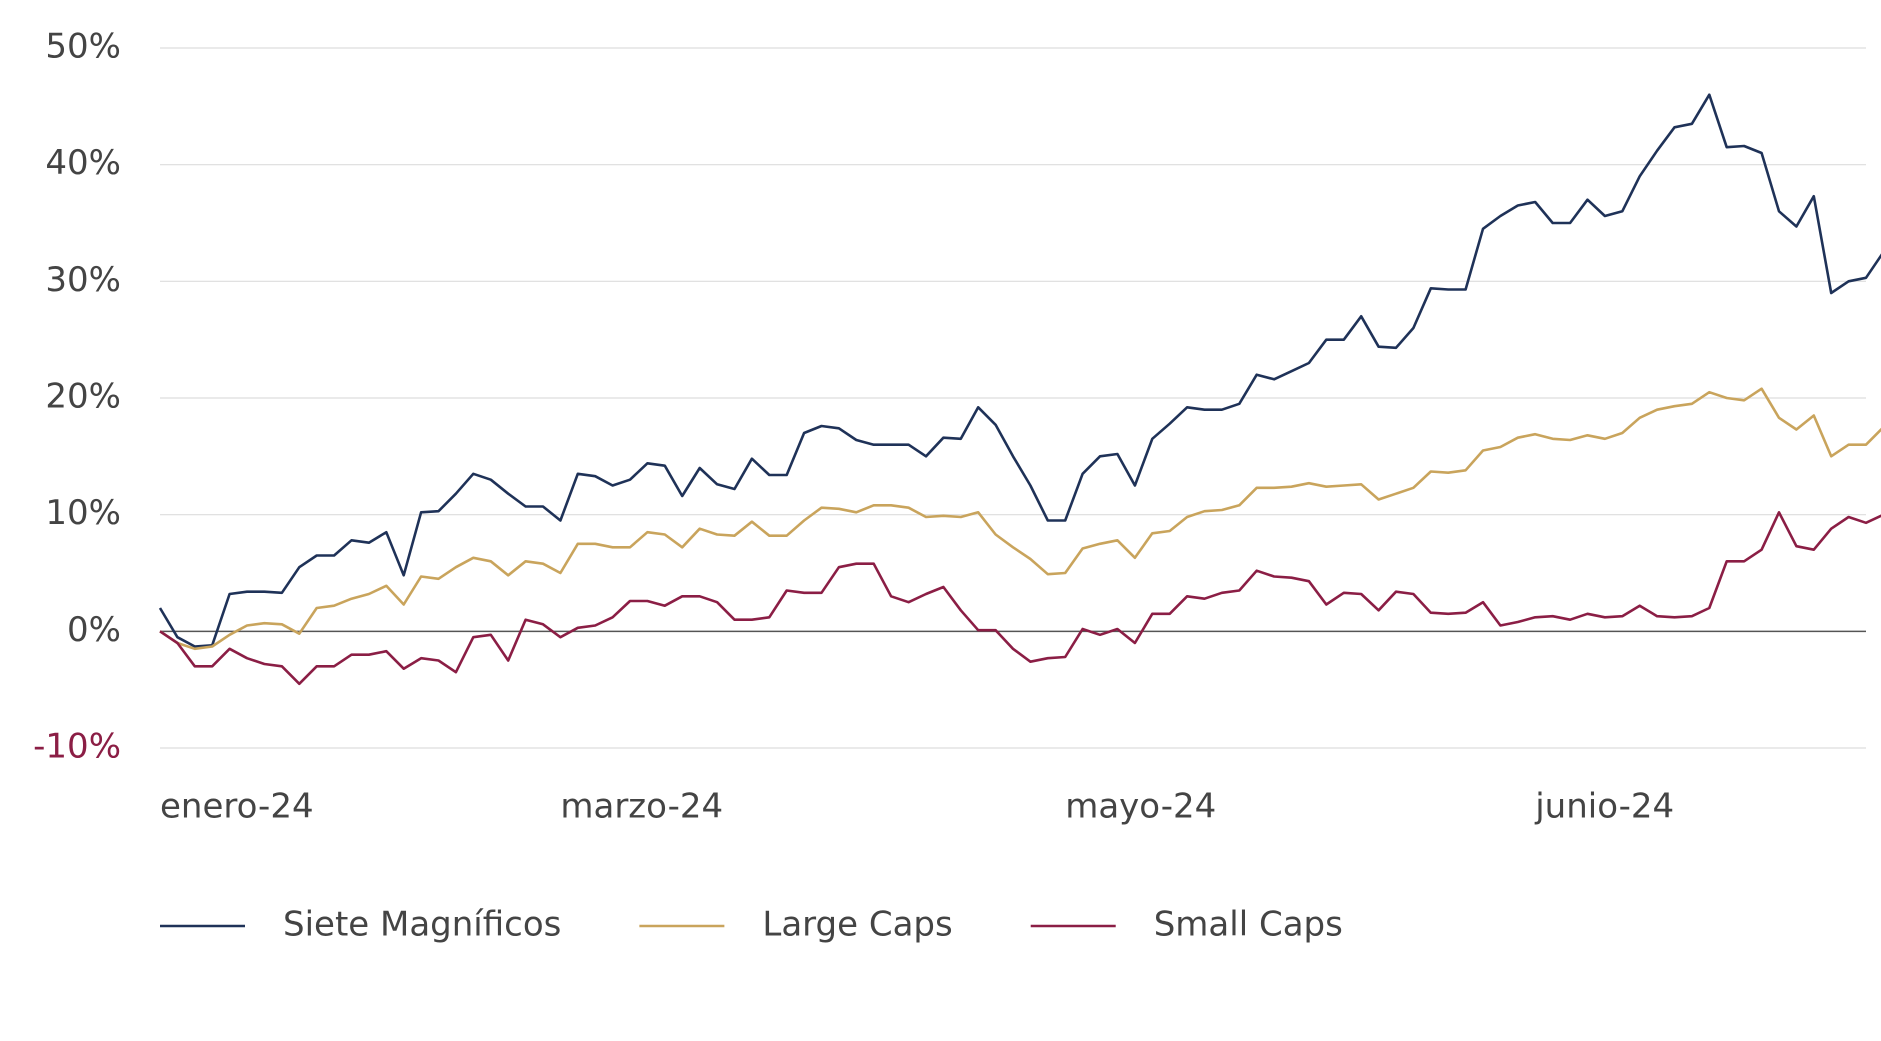 The width and height of the screenshot is (1881, 1041). Describe the element at coordinates (83, 280) in the screenshot. I see `y-tick-label: 30%` at that location.